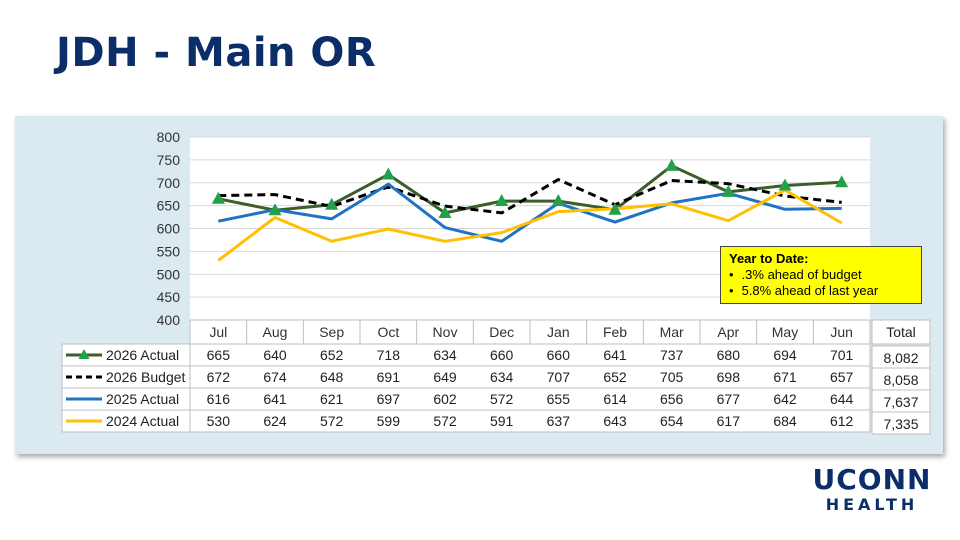 The width and height of the screenshot is (960, 540). I want to click on x-tick-label: Jun, so click(841, 332).